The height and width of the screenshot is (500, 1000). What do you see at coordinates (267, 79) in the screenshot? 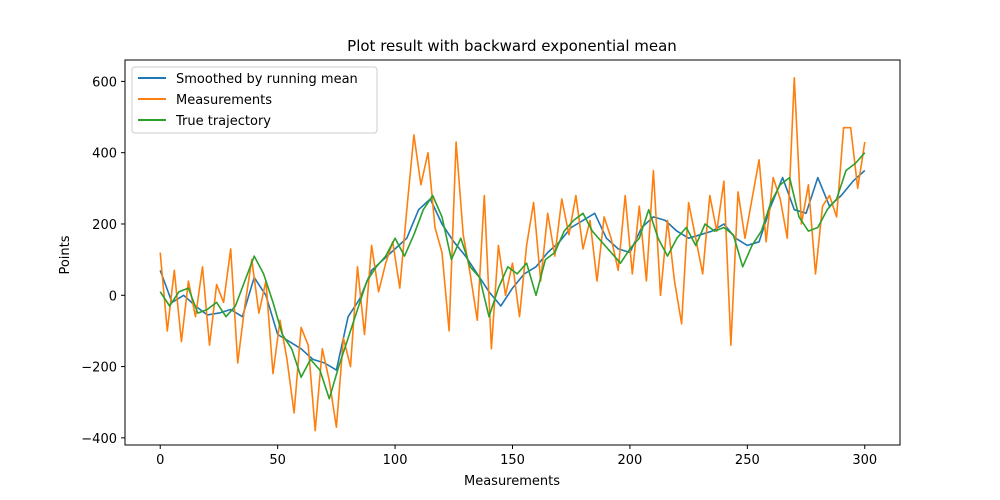
I see `legend-label-smoothed-by-running-mean: Smoothed by running mean` at bounding box center [267, 79].